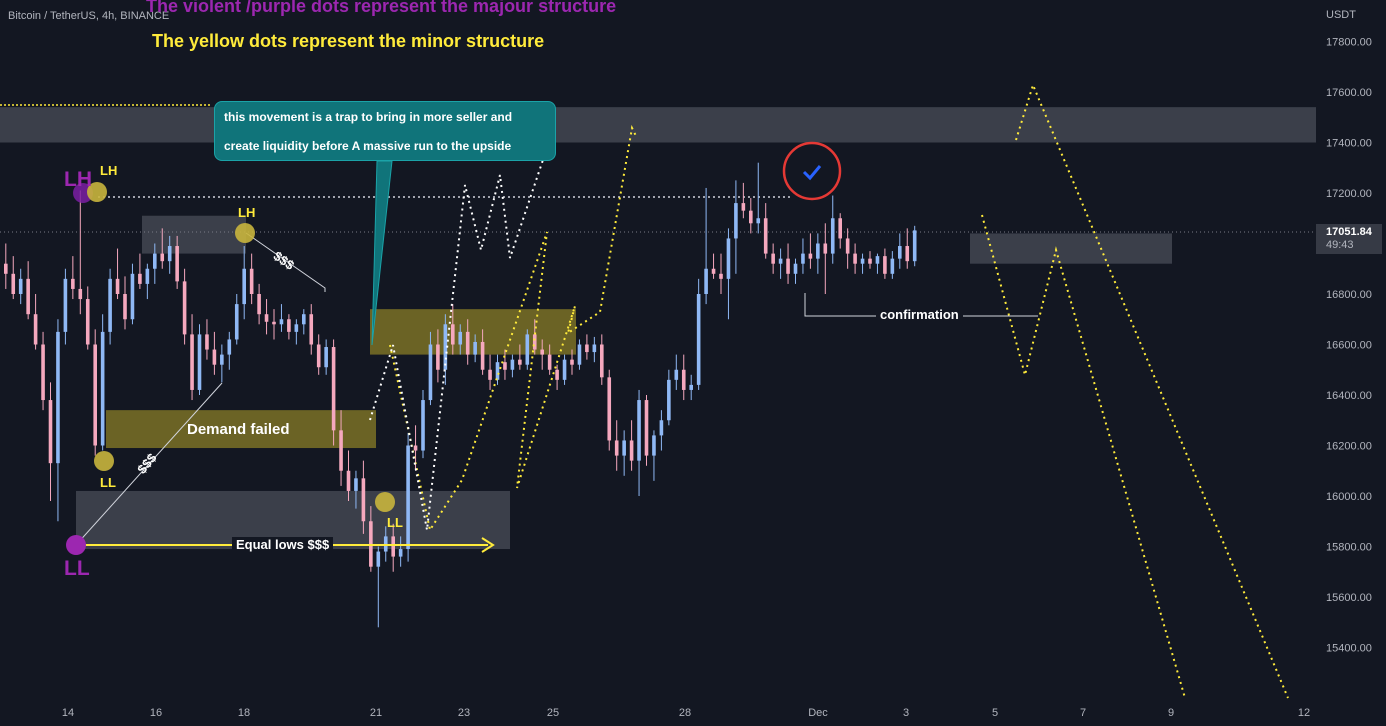 The height and width of the screenshot is (726, 1386). I want to click on time-tick-label: 7, so click(1083, 713).